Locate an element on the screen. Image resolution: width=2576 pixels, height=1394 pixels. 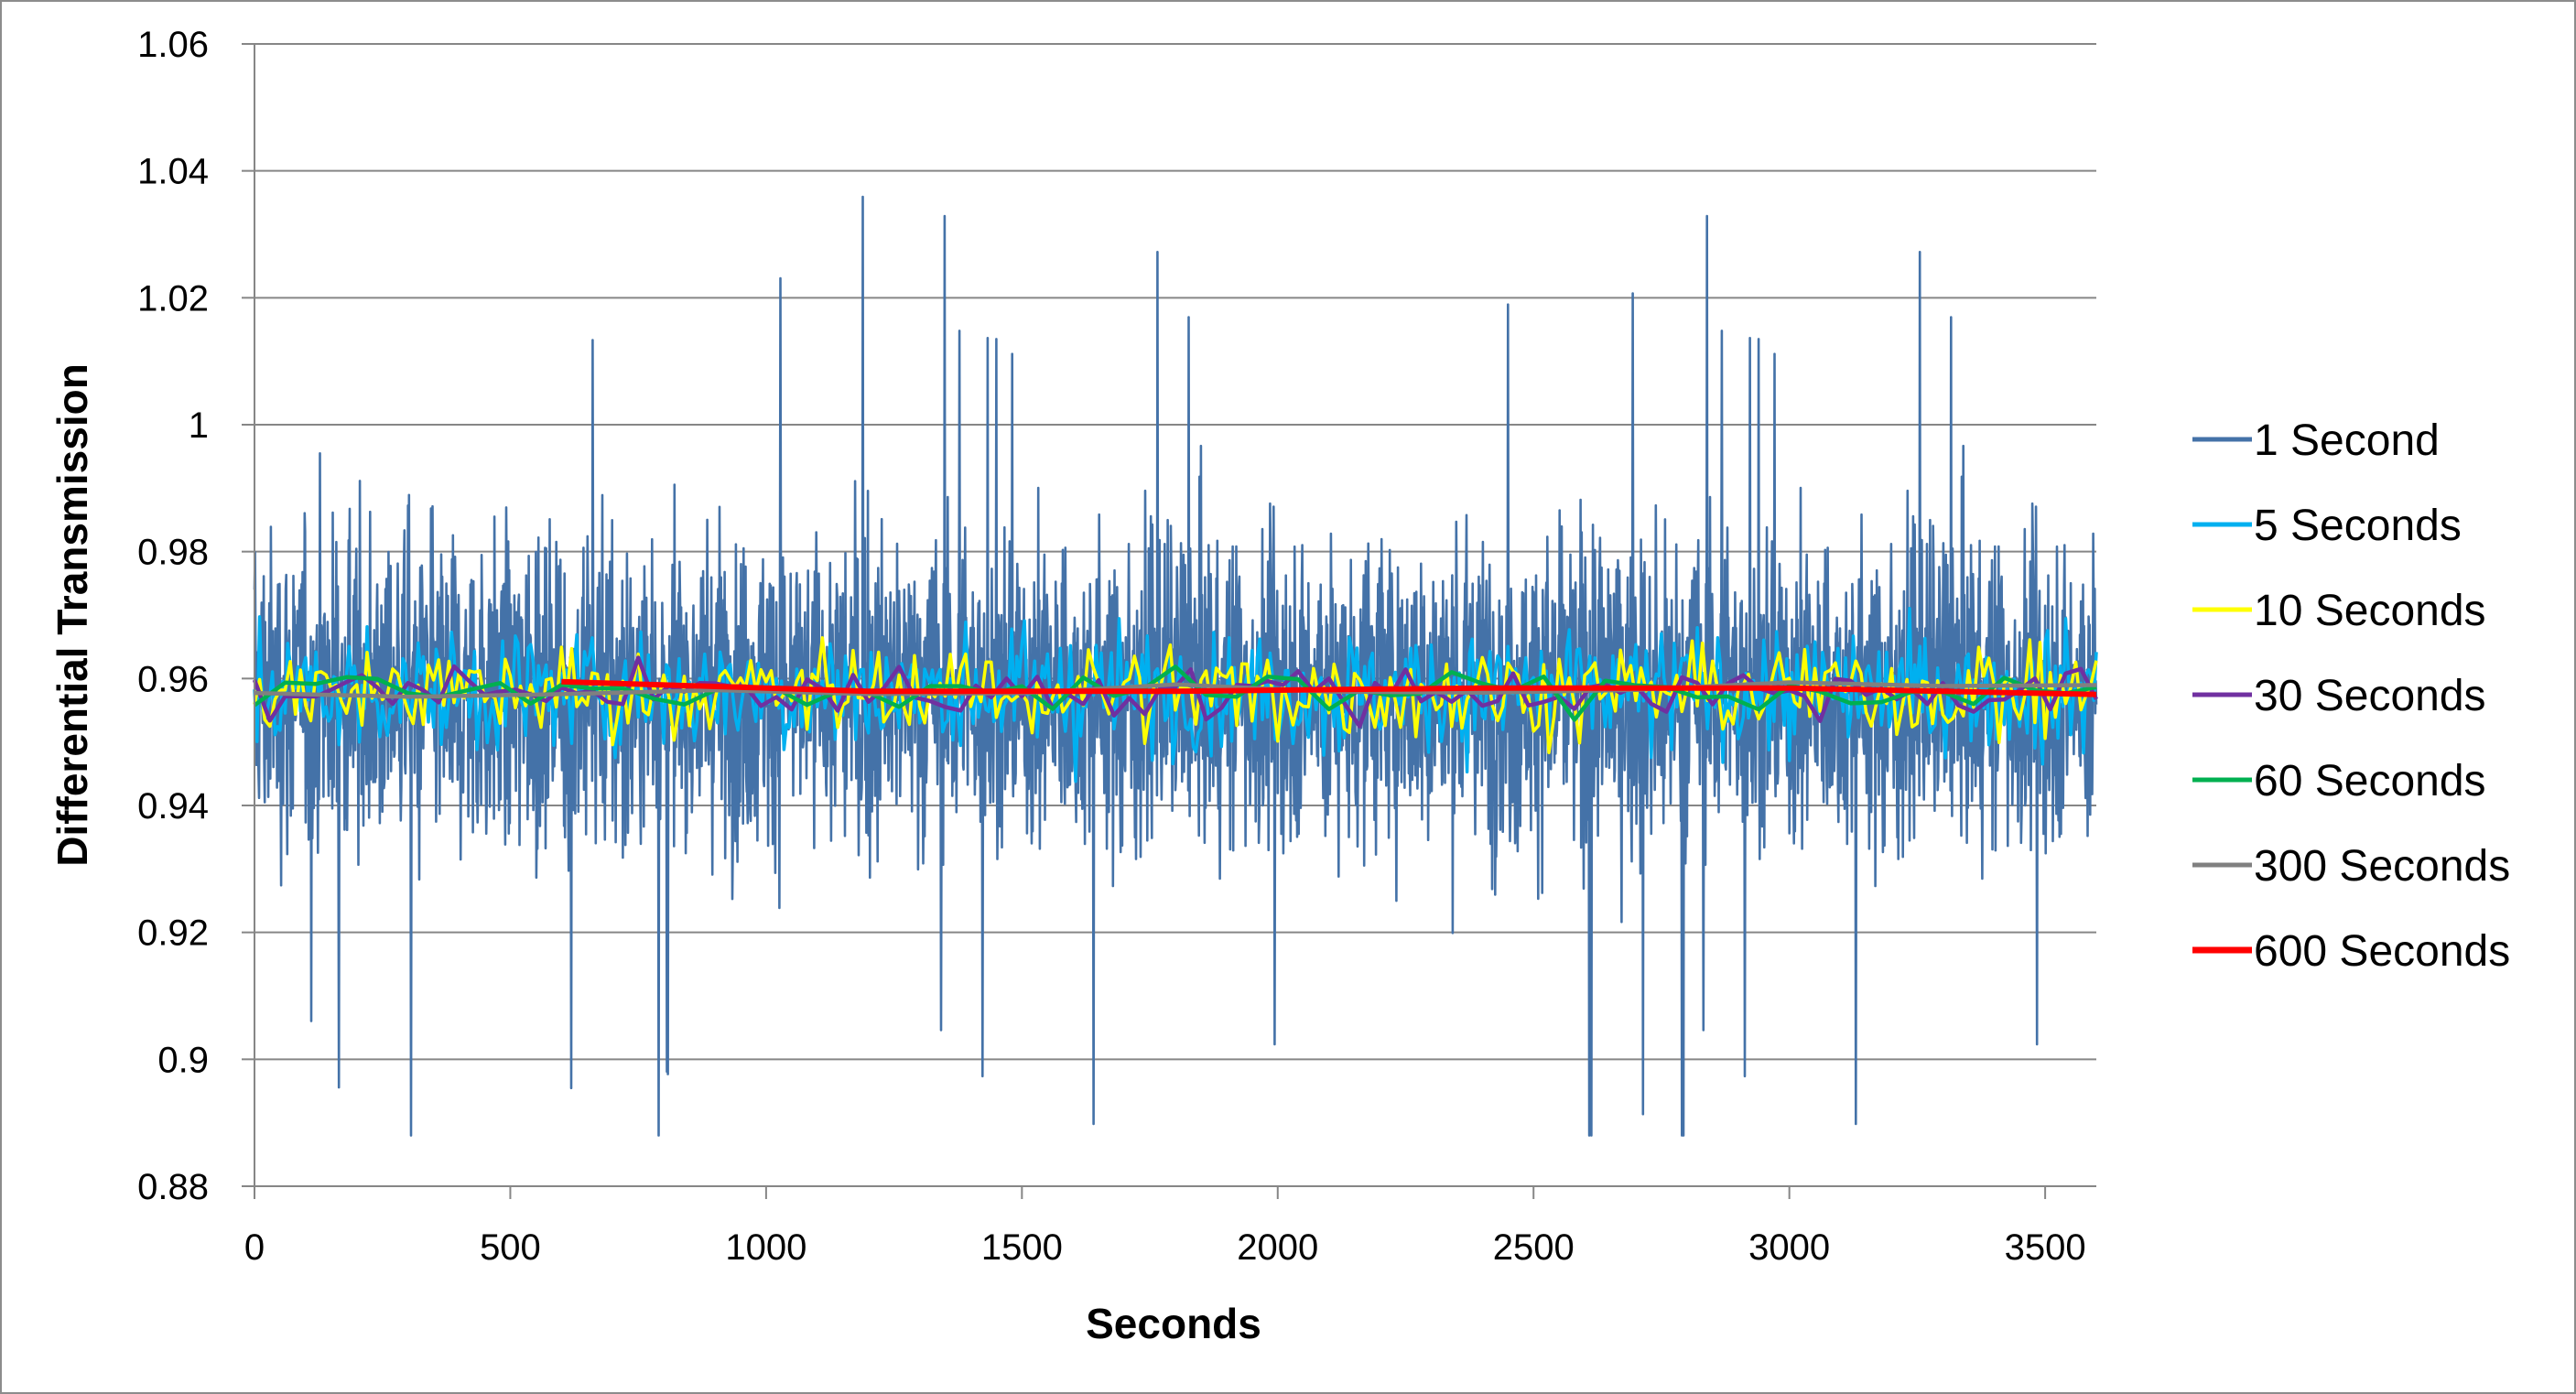
legend-item: 60 Seconds is located at coordinates (2339, 781).